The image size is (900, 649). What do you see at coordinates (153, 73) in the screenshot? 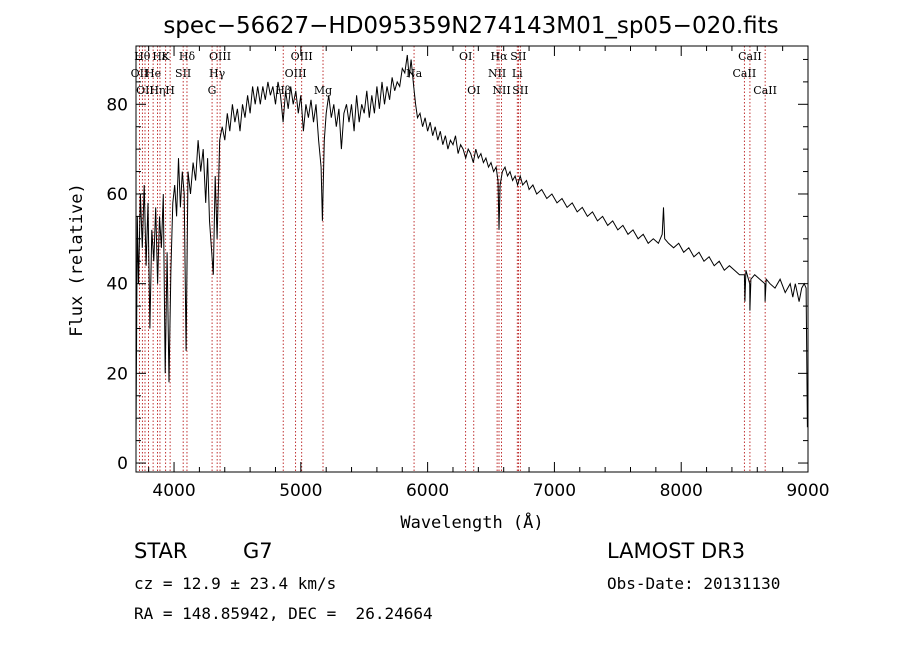
I see `line-label: He` at bounding box center [153, 73].